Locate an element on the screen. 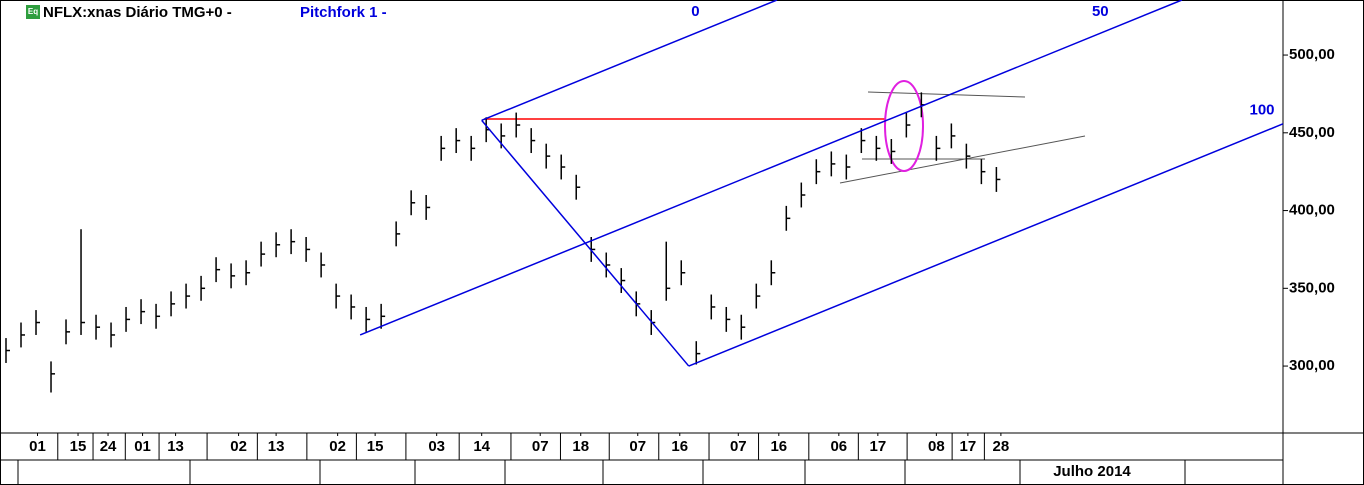 This screenshot has width=1364, height=485. pitchfork-line is located at coordinates (629, 61).